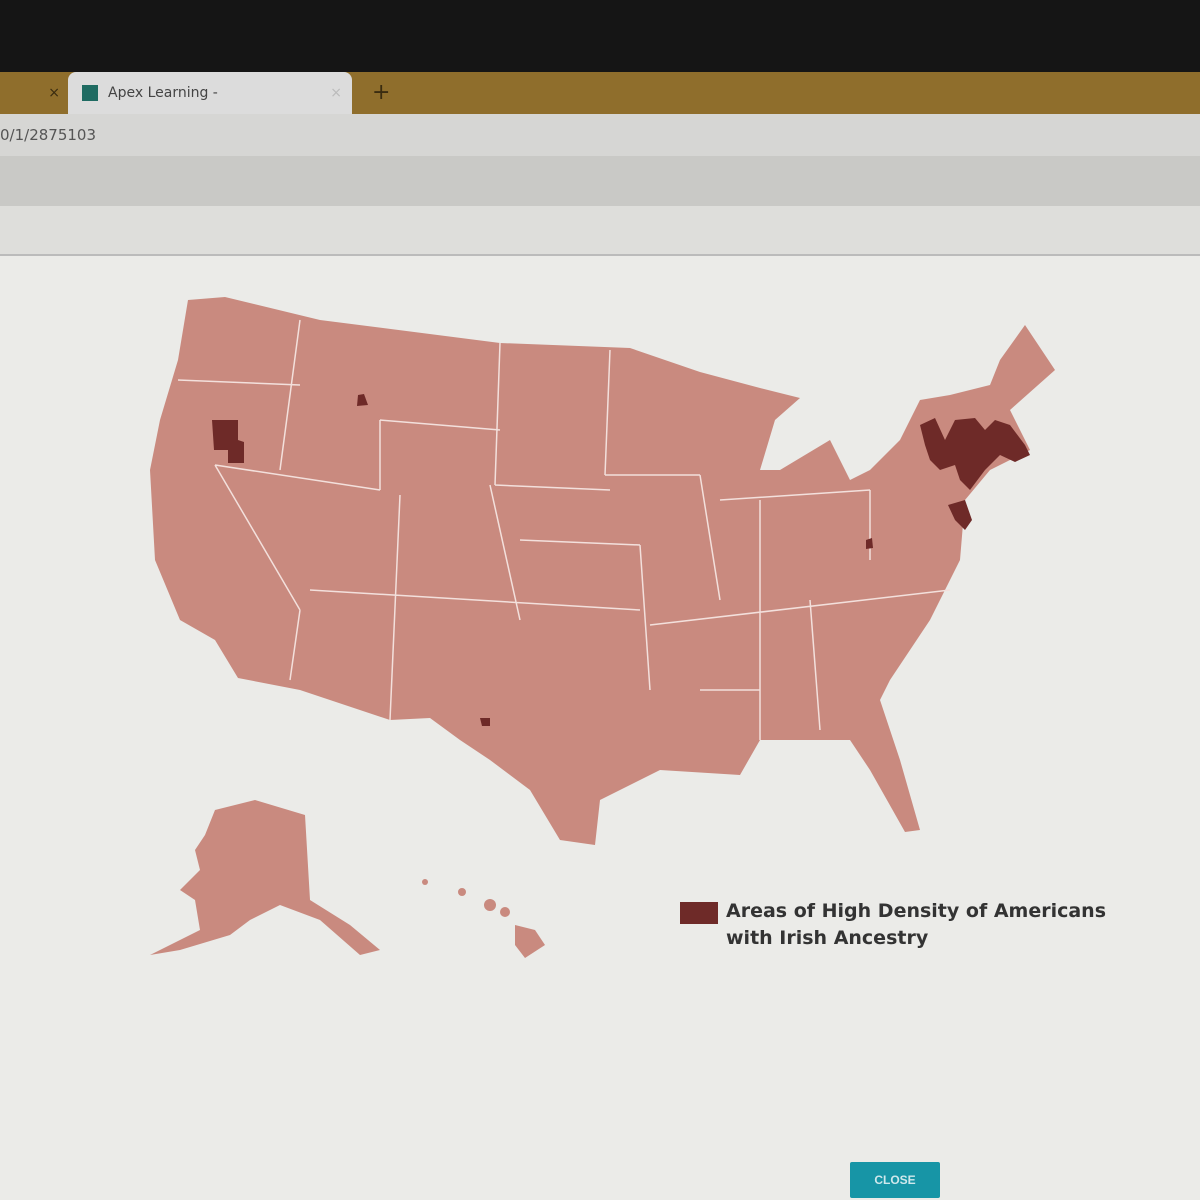  Describe the element at coordinates (699, 913) in the screenshot. I see `legend-swatch` at that location.